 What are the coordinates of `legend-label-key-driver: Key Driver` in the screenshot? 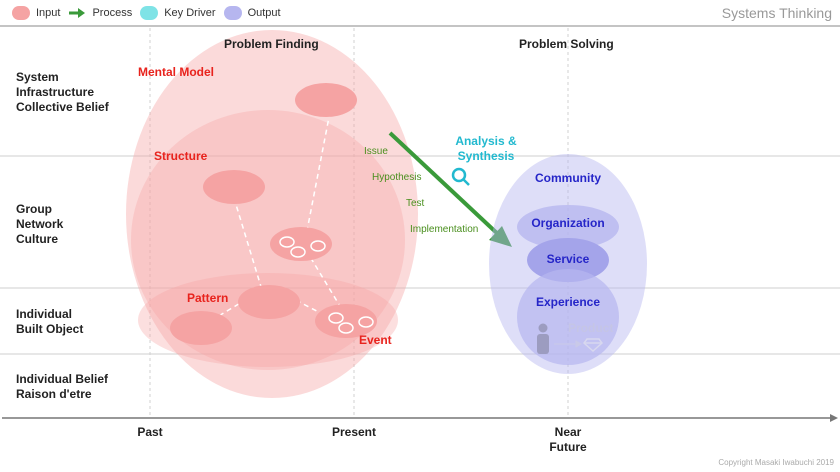 It's located at (190, 13).